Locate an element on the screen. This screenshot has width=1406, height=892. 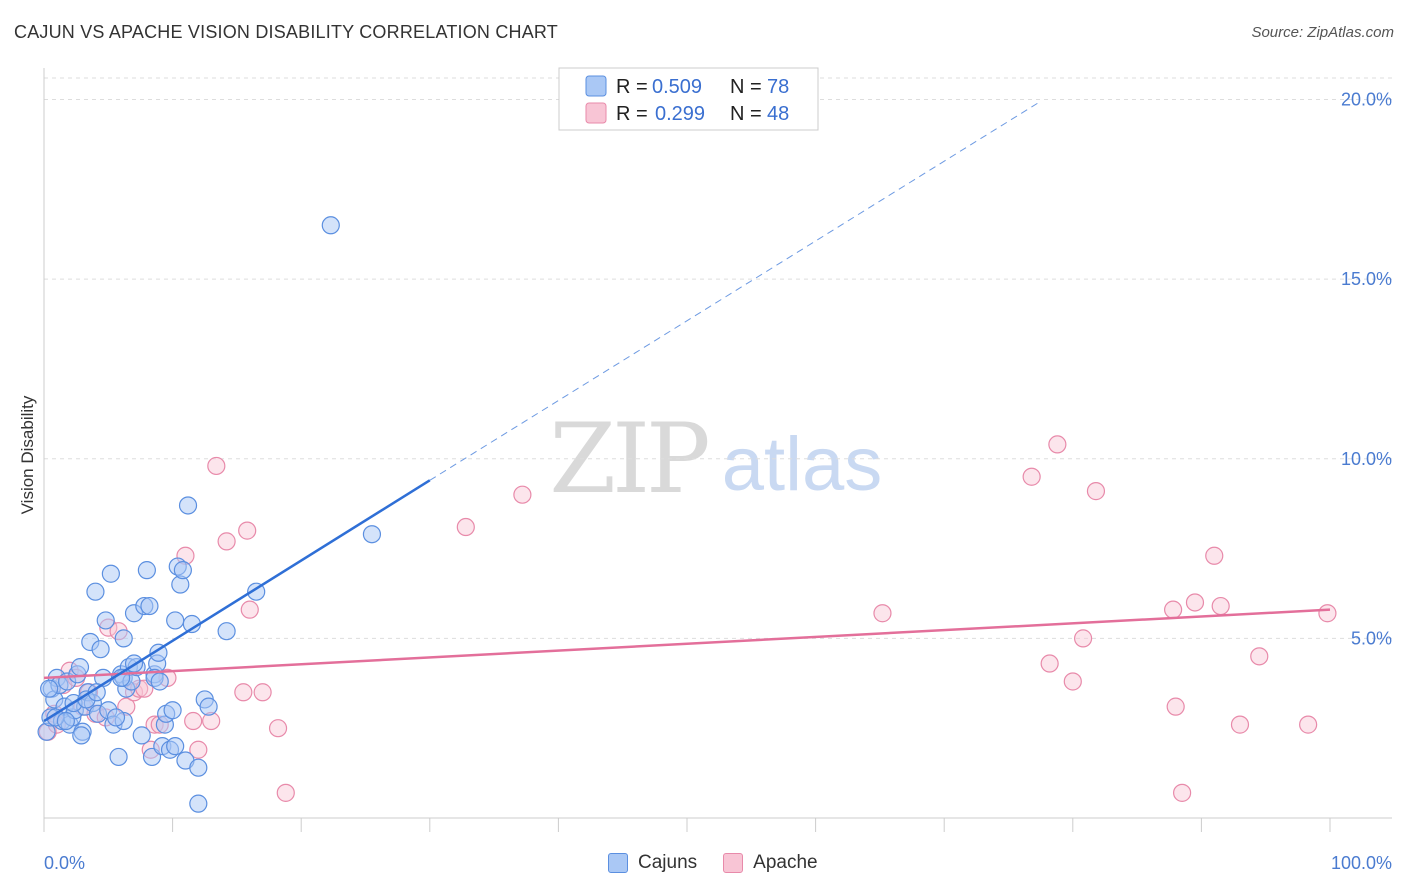
legend-n-value-apache: 48 is located at coordinates (778, 114).